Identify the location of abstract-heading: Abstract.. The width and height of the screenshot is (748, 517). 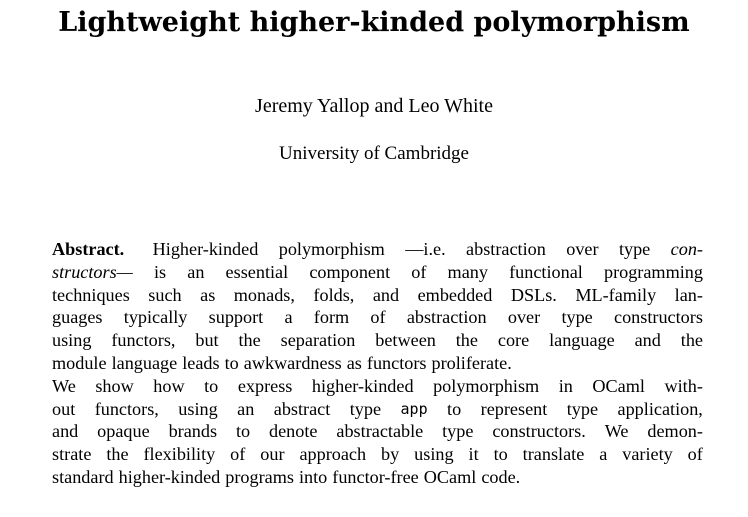
(88, 249).